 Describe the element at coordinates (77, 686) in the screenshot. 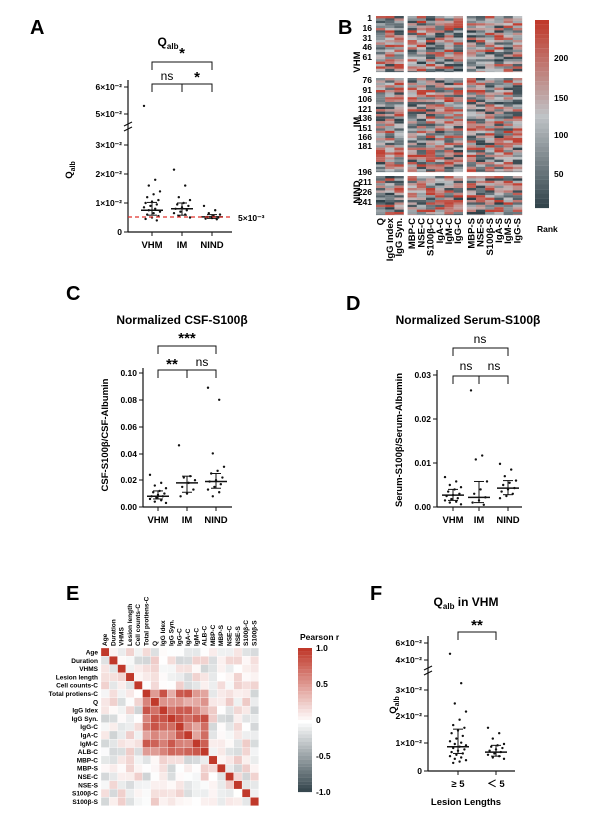

I see `e-row-label: Cell counts-C` at that location.